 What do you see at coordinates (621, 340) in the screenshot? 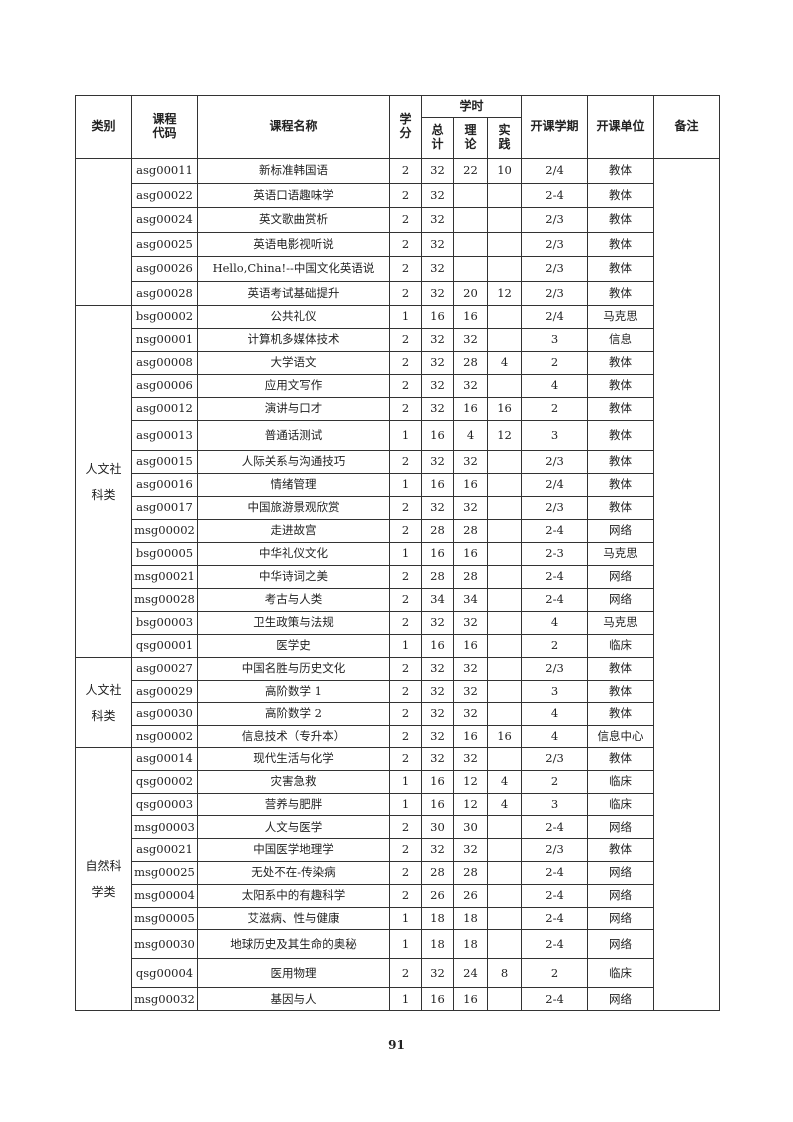
I see `unit: 信息` at bounding box center [621, 340].